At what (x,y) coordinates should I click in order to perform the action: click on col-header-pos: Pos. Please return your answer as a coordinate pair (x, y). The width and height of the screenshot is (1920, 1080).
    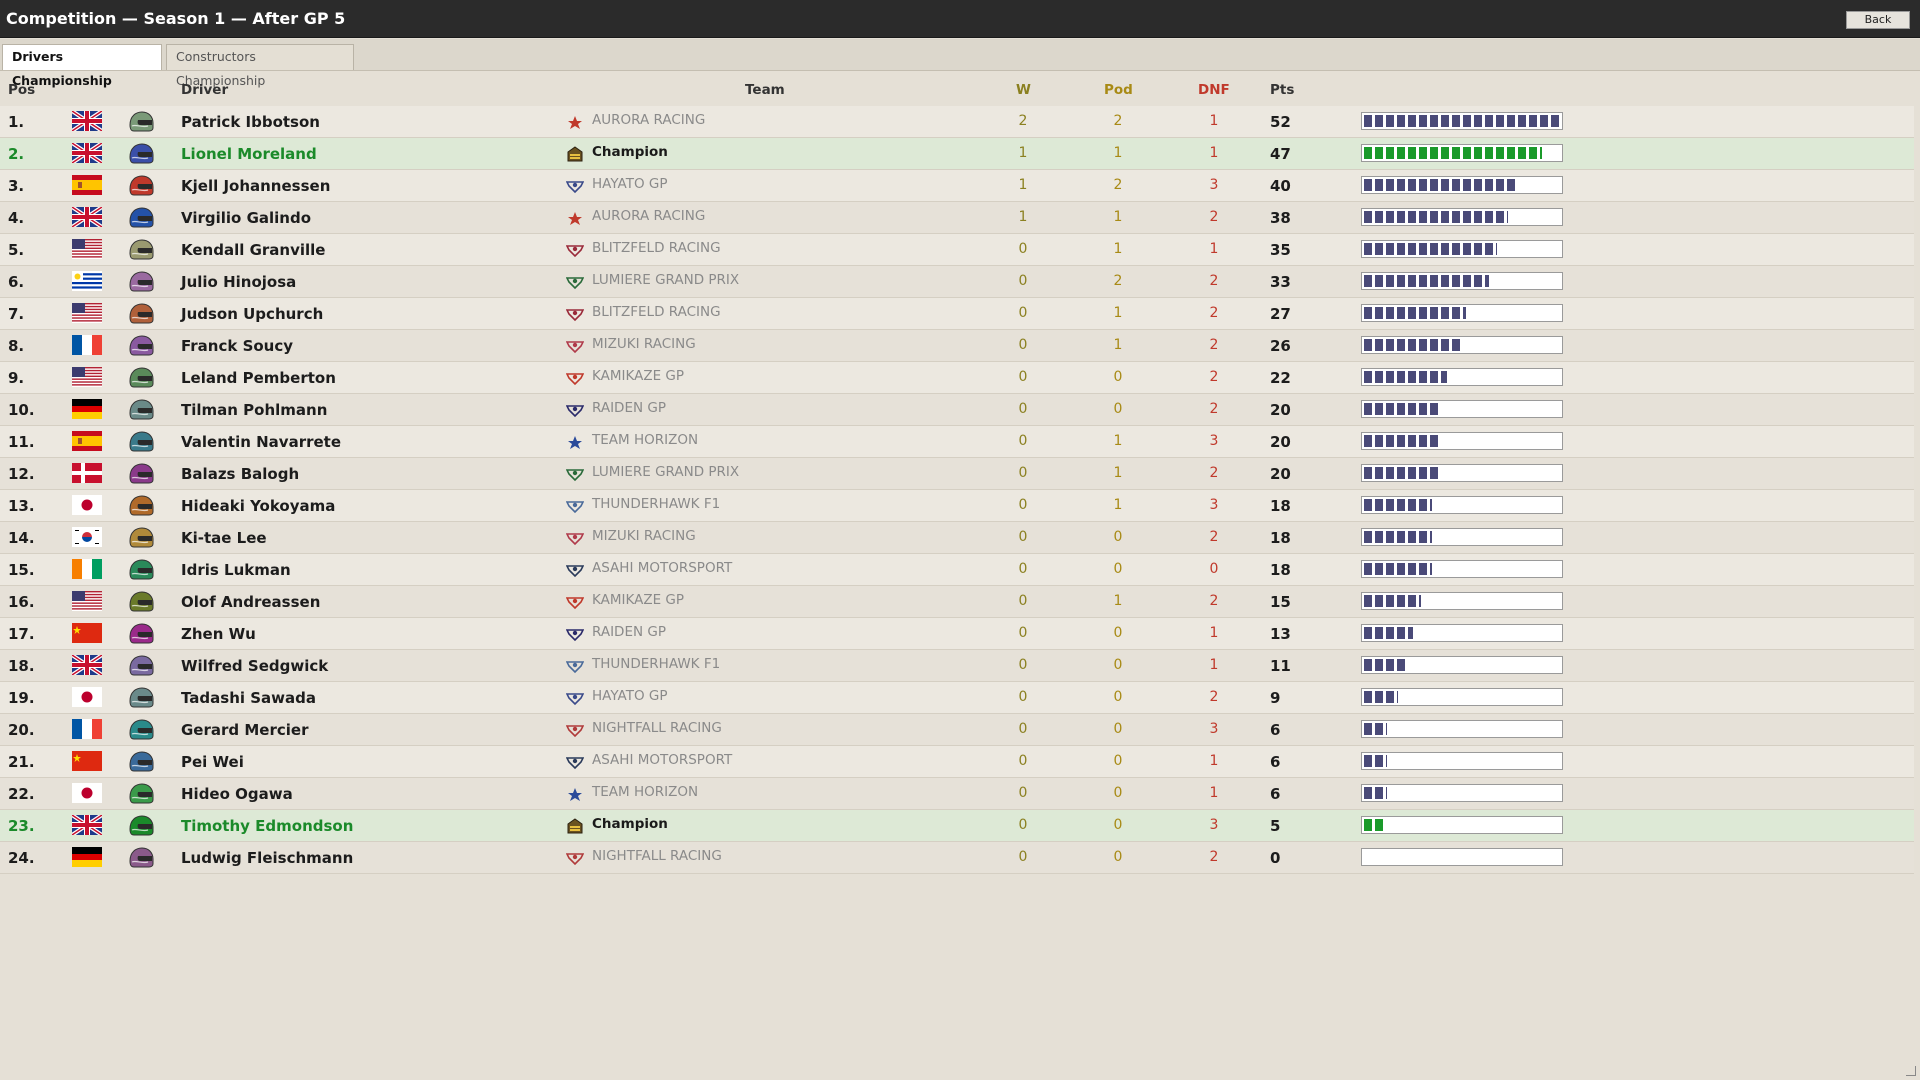
    Looking at the image, I should click on (22, 90).